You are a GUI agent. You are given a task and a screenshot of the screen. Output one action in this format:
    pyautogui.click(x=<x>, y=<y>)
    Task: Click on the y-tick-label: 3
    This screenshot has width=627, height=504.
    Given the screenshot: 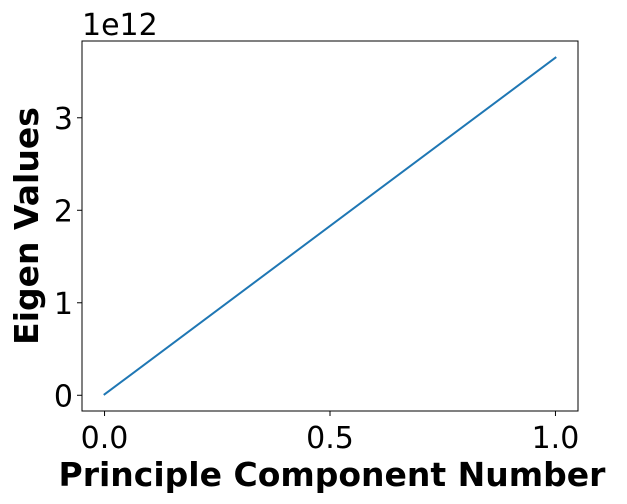 What is the action you would take?
    pyautogui.click(x=63, y=119)
    